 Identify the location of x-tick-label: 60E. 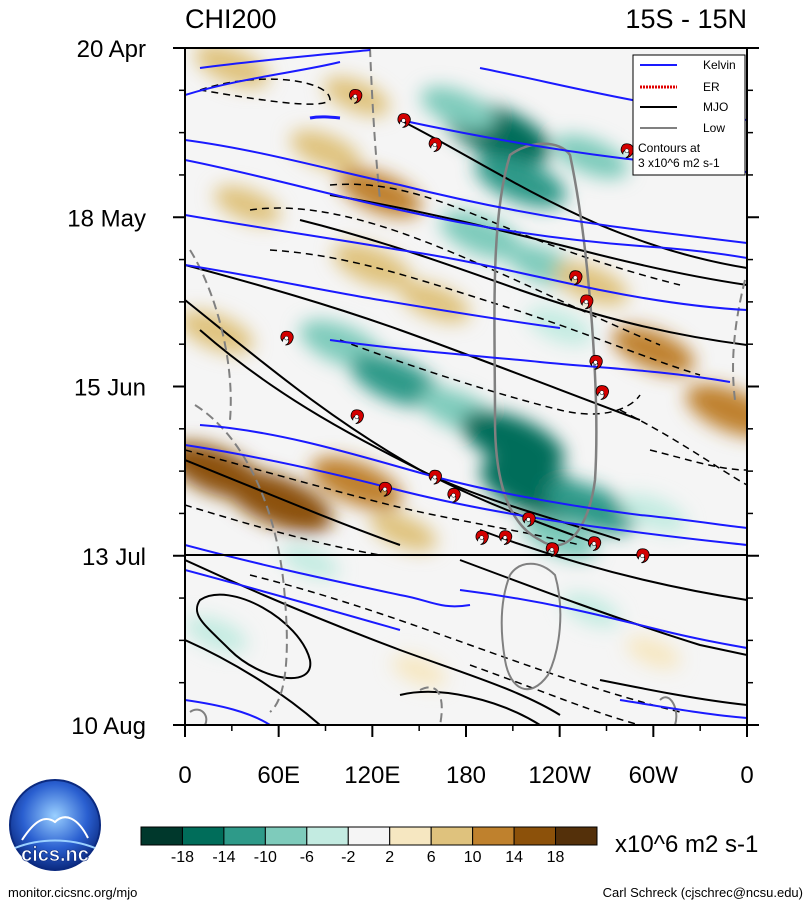
(278, 775).